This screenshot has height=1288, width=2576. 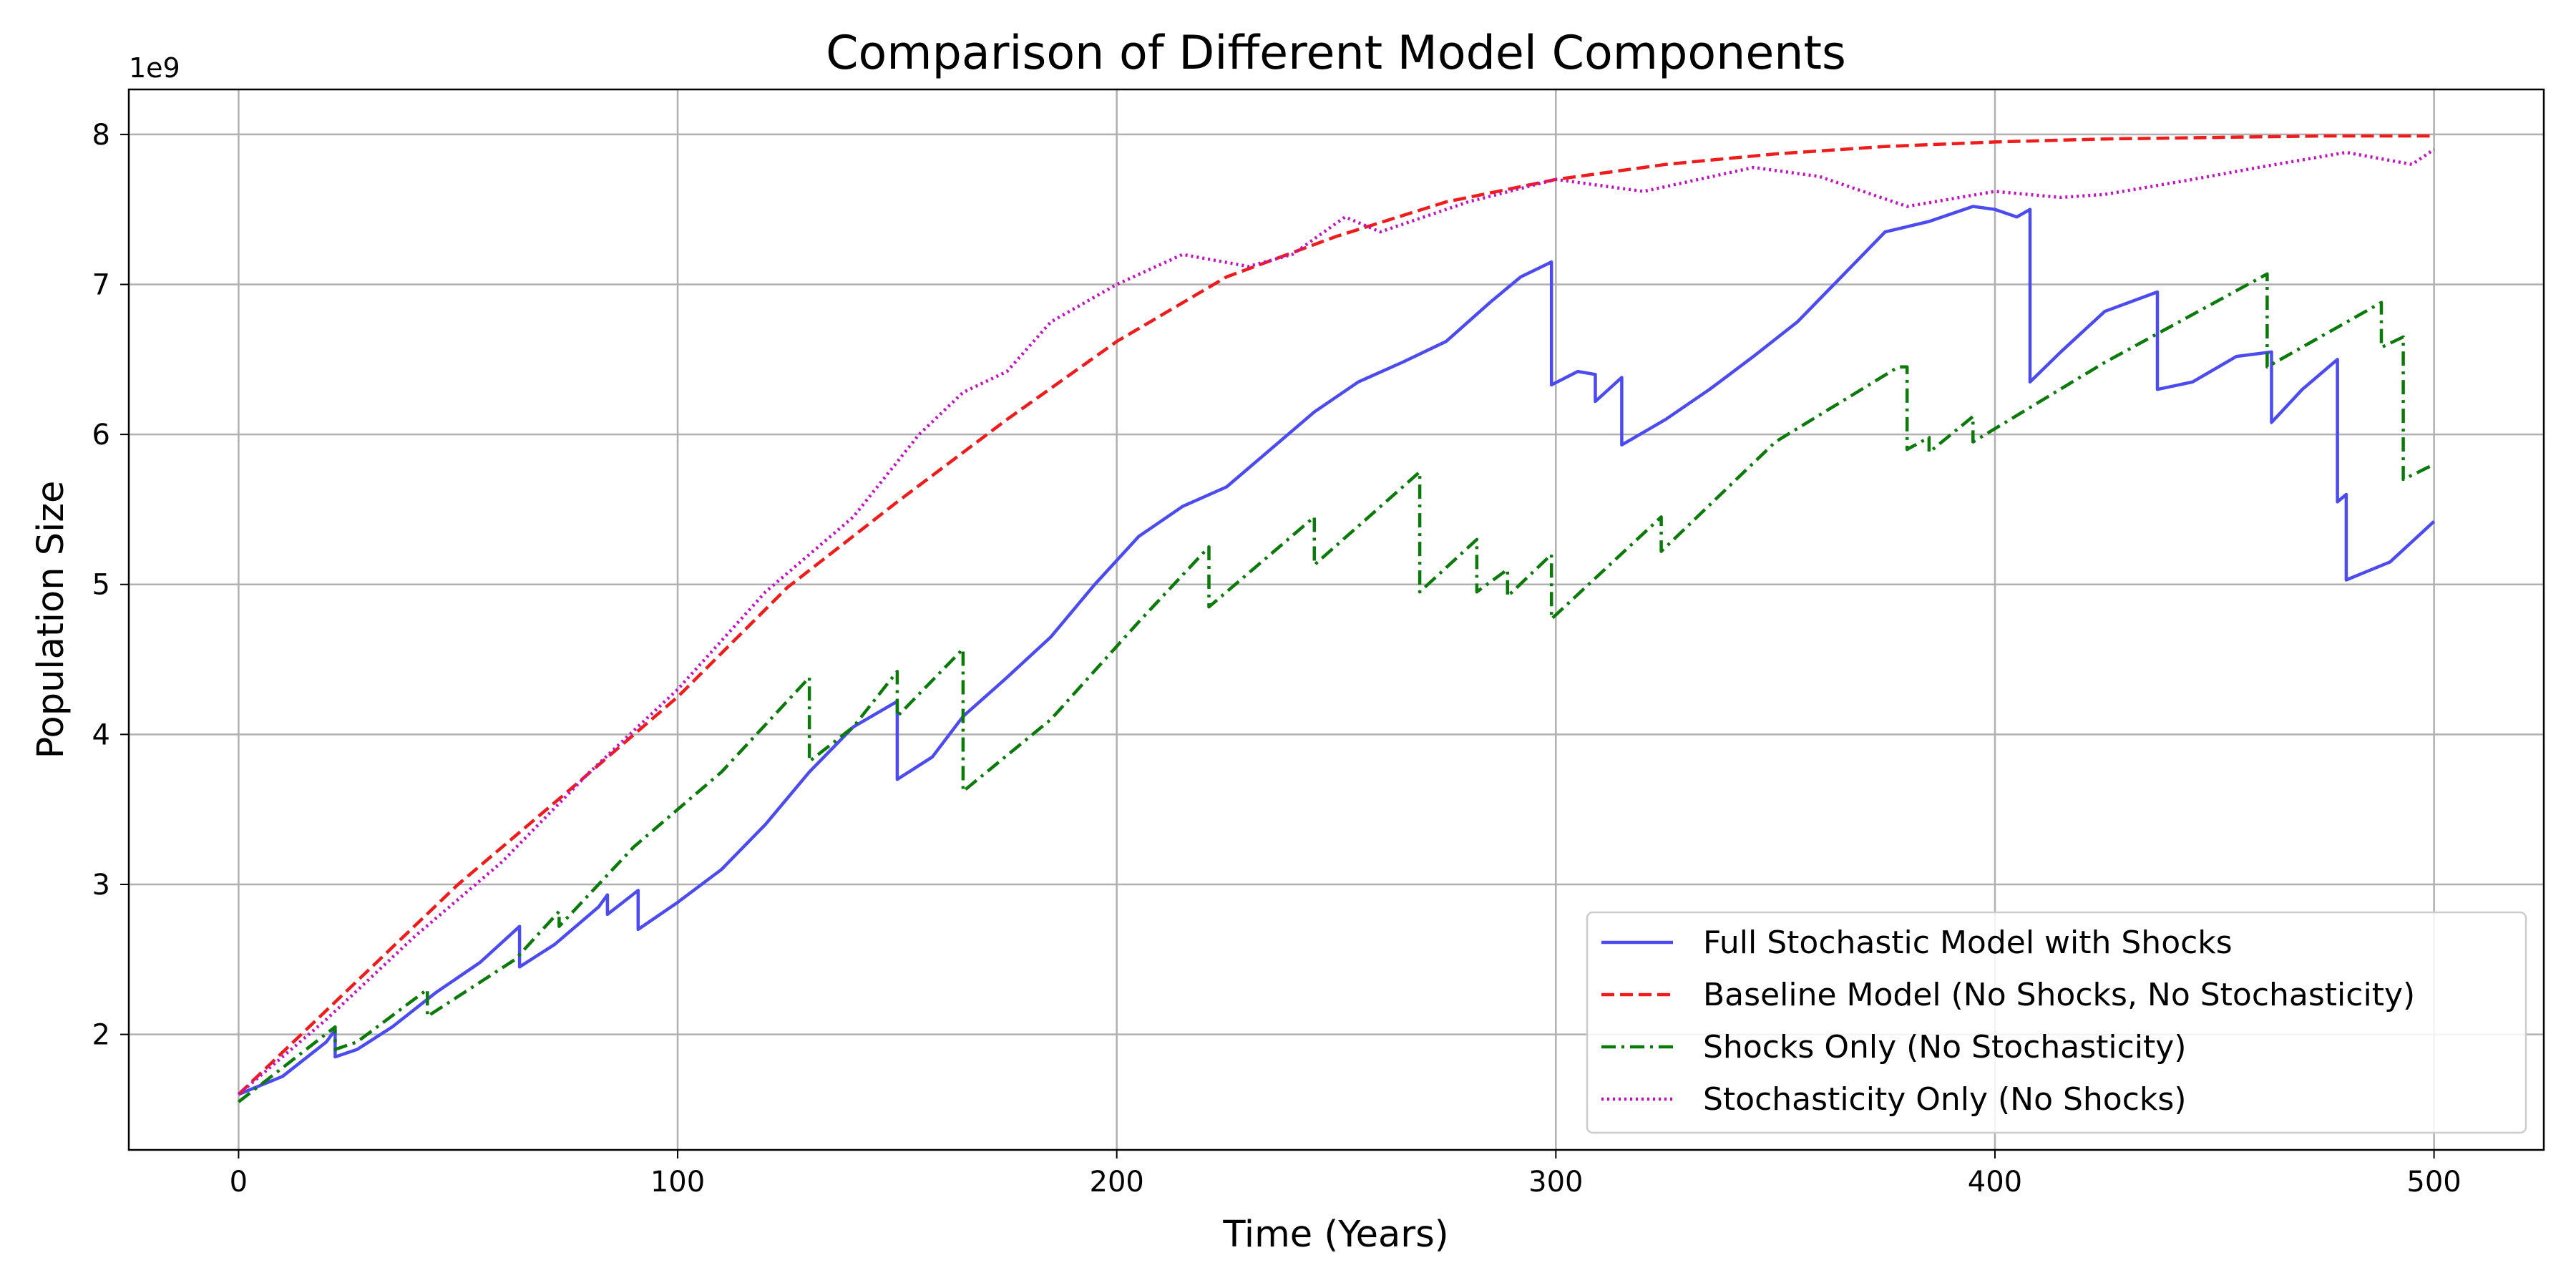 What do you see at coordinates (239, 1182) in the screenshot?
I see `x-tick-label: 0` at bounding box center [239, 1182].